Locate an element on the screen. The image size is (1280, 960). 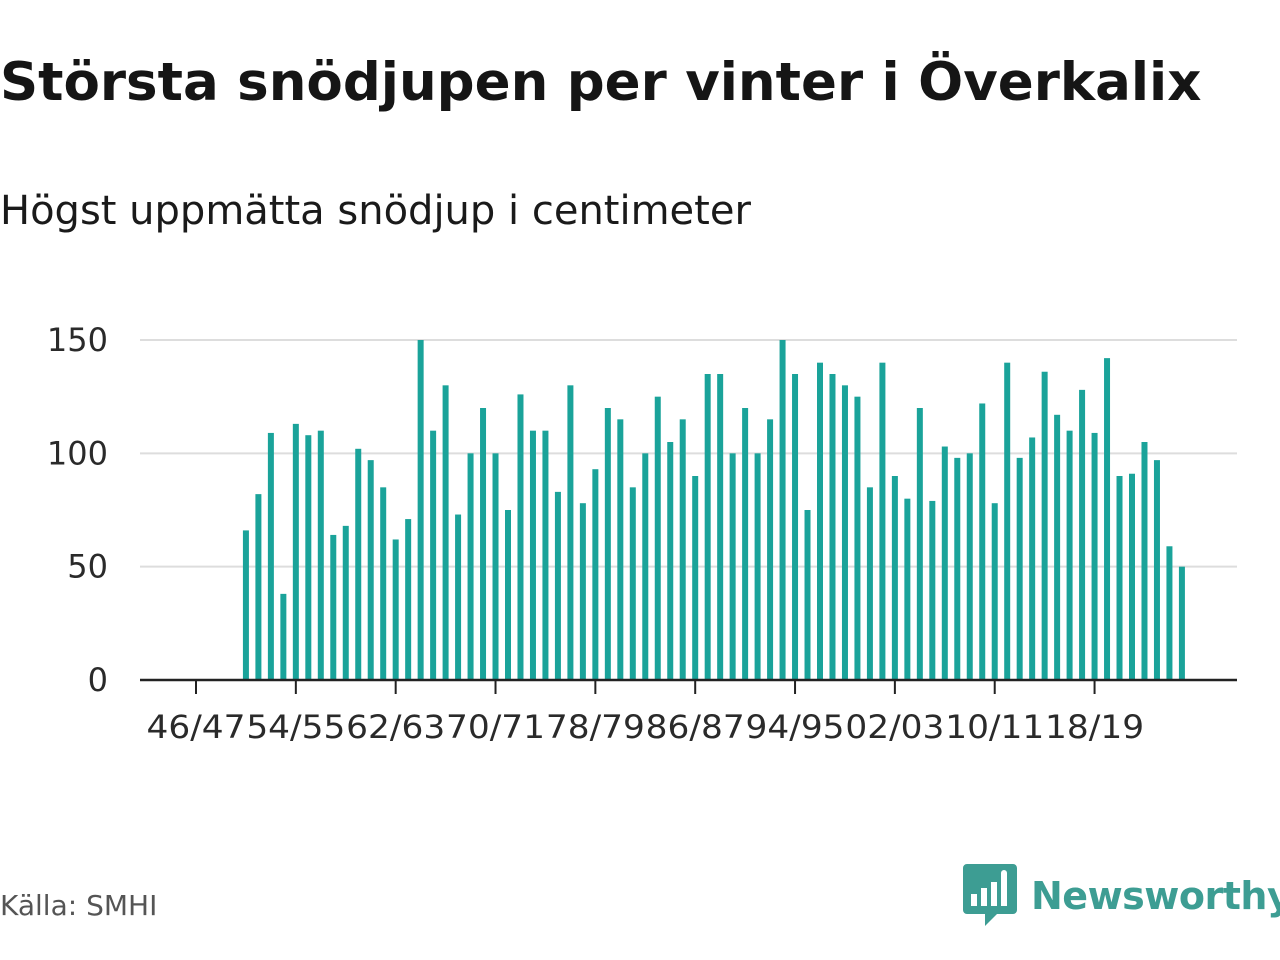
bar-81/82 is located at coordinates (632, 583).